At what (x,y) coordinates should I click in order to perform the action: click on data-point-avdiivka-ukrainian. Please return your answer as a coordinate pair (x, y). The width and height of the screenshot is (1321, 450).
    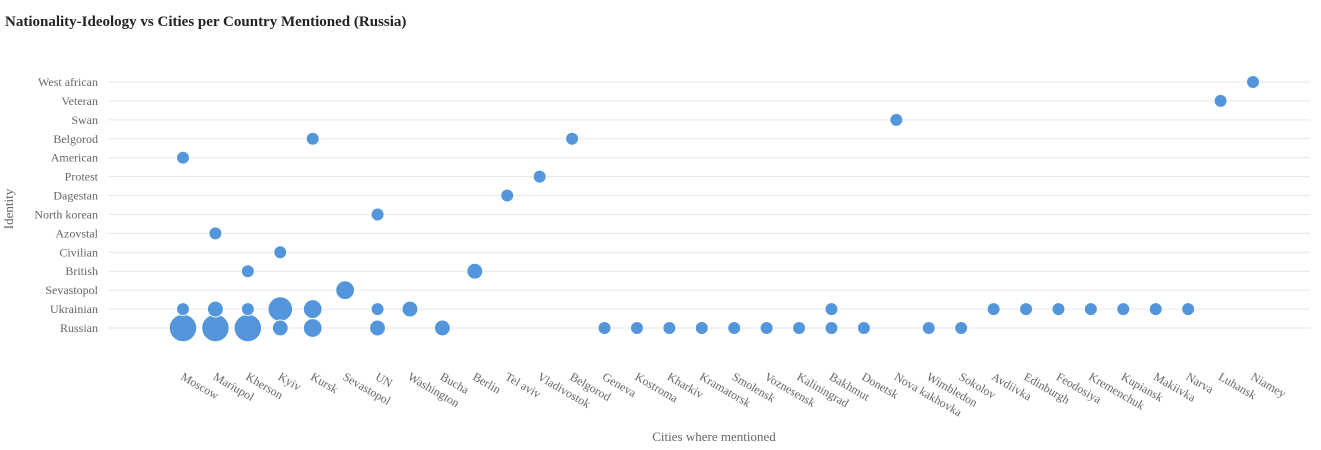
    Looking at the image, I should click on (993, 309).